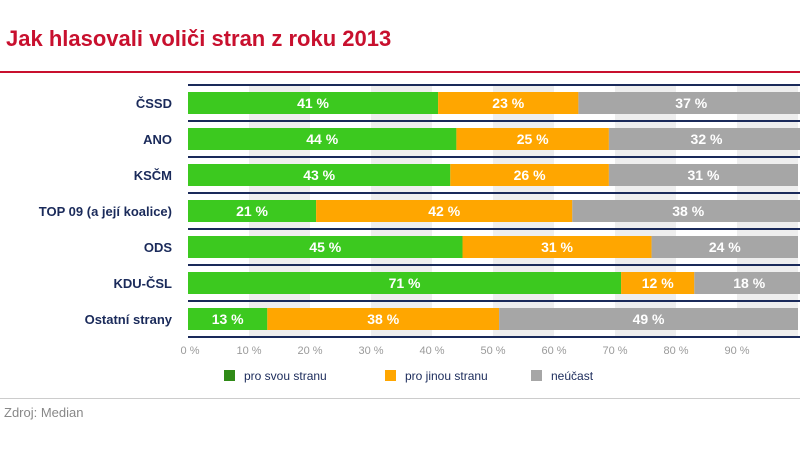 The height and width of the screenshot is (449, 800). What do you see at coordinates (157, 139) in the screenshot?
I see `category-label: ANO` at bounding box center [157, 139].